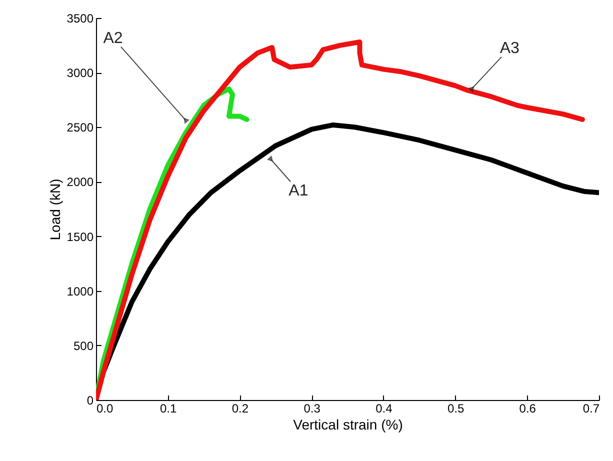  What do you see at coordinates (384, 409) in the screenshot?
I see `x-tick-label: 0.4` at bounding box center [384, 409].